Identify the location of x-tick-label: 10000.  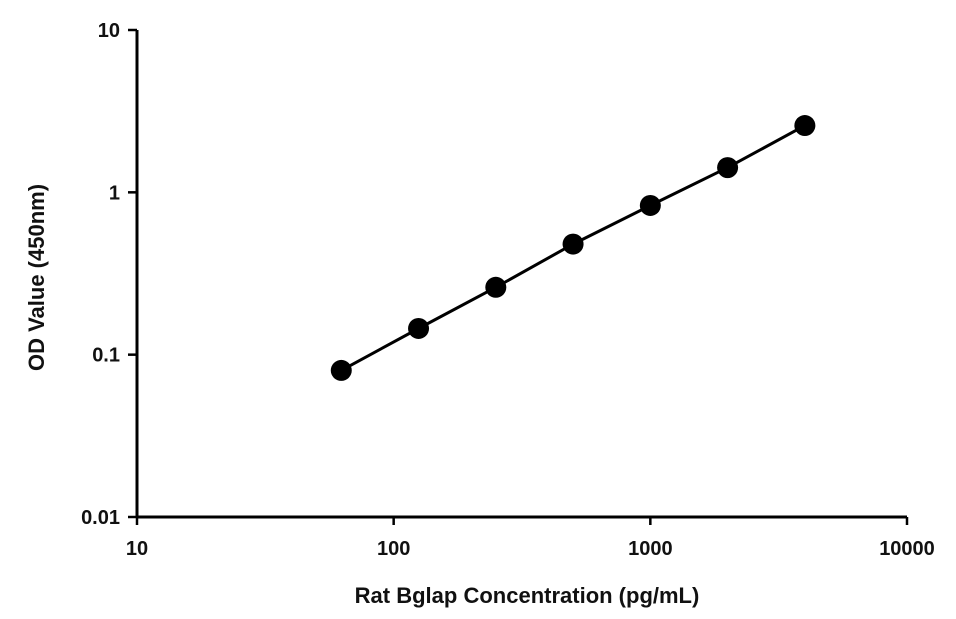
(907, 549).